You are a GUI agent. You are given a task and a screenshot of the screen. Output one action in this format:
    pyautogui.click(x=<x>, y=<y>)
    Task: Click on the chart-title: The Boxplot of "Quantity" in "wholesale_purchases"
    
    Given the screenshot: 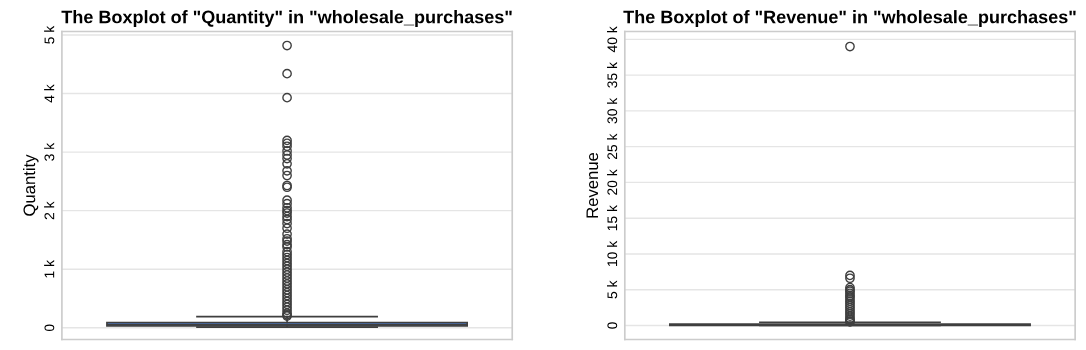 What is the action you would take?
    pyautogui.click(x=286, y=18)
    